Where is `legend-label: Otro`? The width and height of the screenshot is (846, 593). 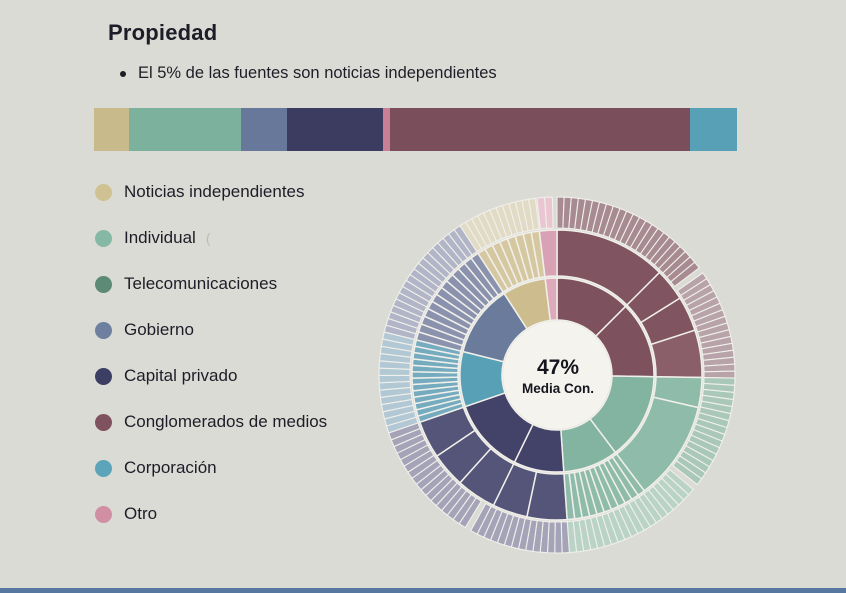 legend-label: Otro is located at coordinates (141, 513).